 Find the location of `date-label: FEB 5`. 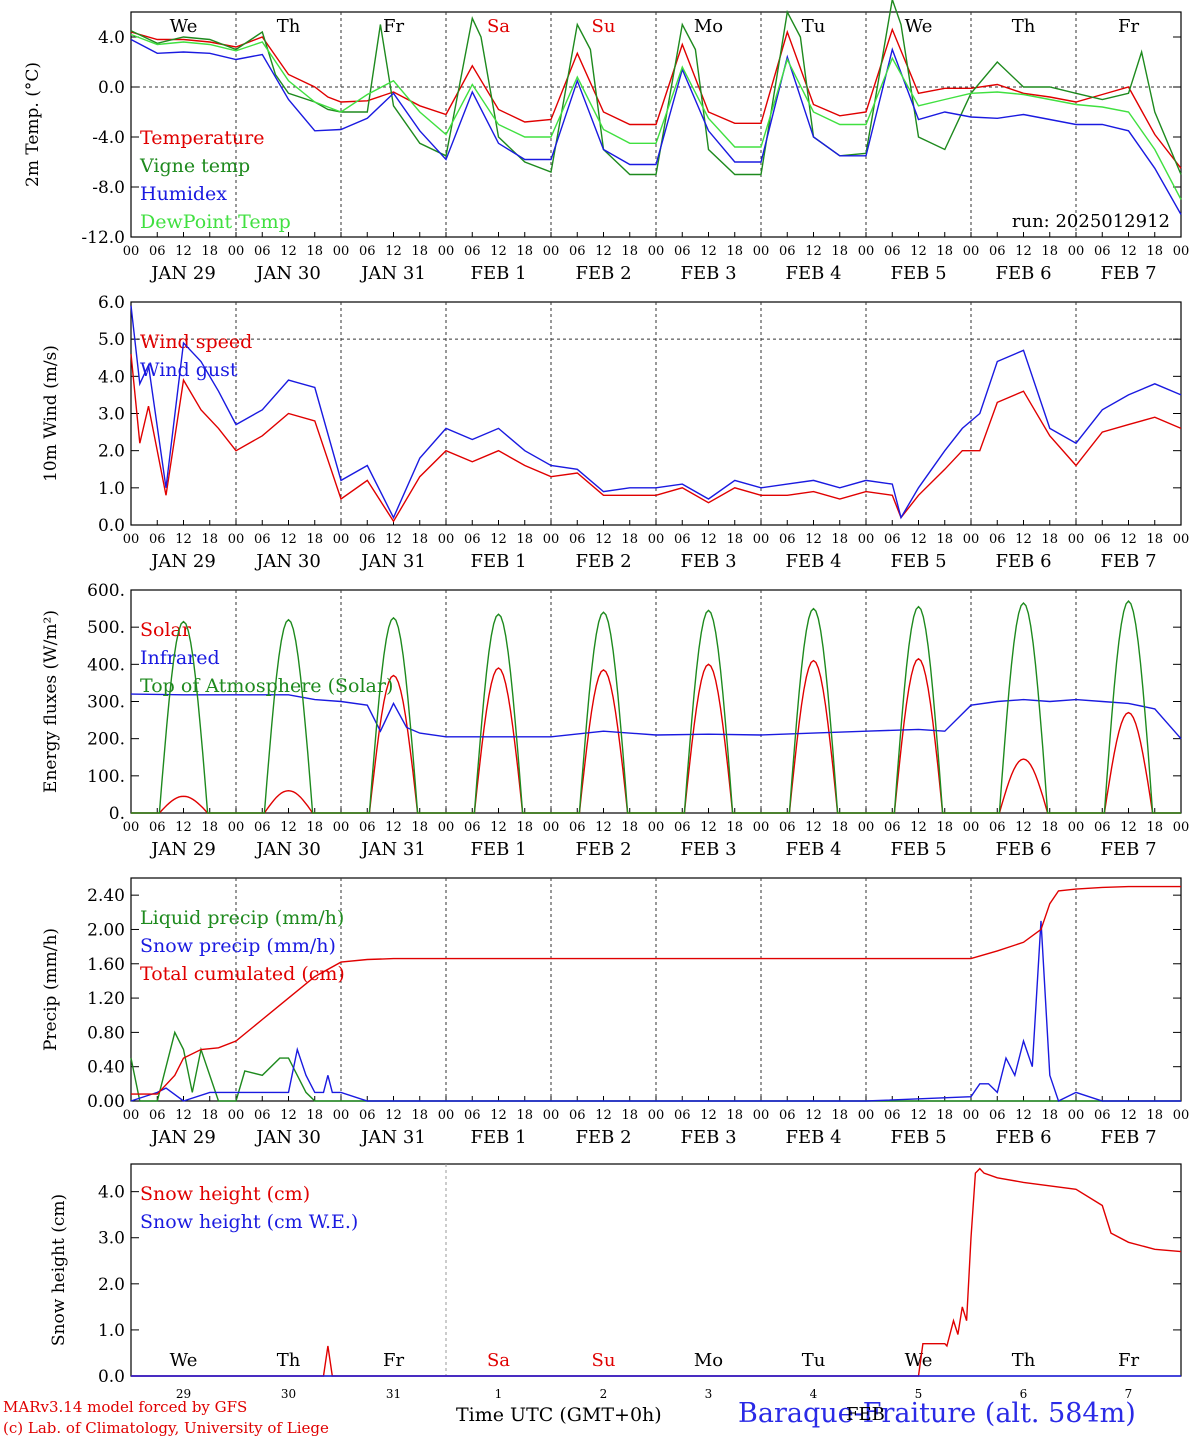

date-label: FEB 5 is located at coordinates (918, 849).